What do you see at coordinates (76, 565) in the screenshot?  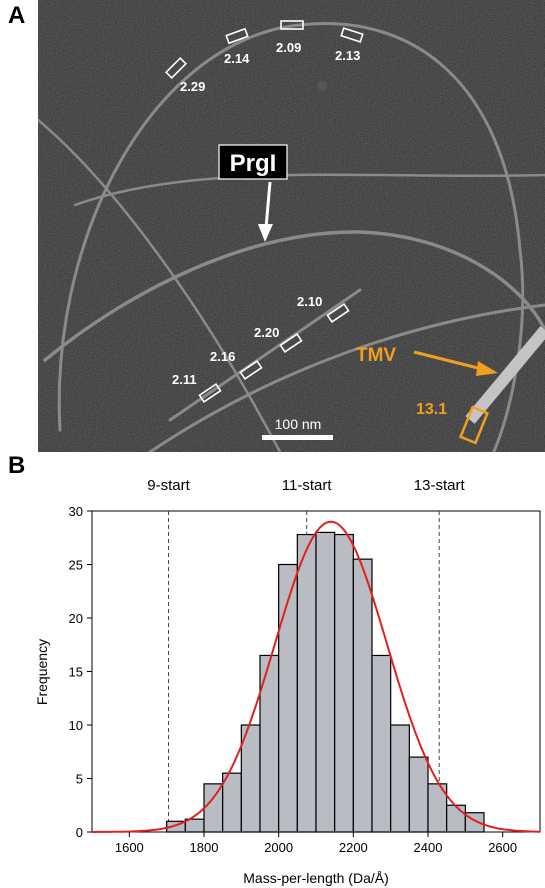 I see `y-tick-label: 25` at bounding box center [76, 565].